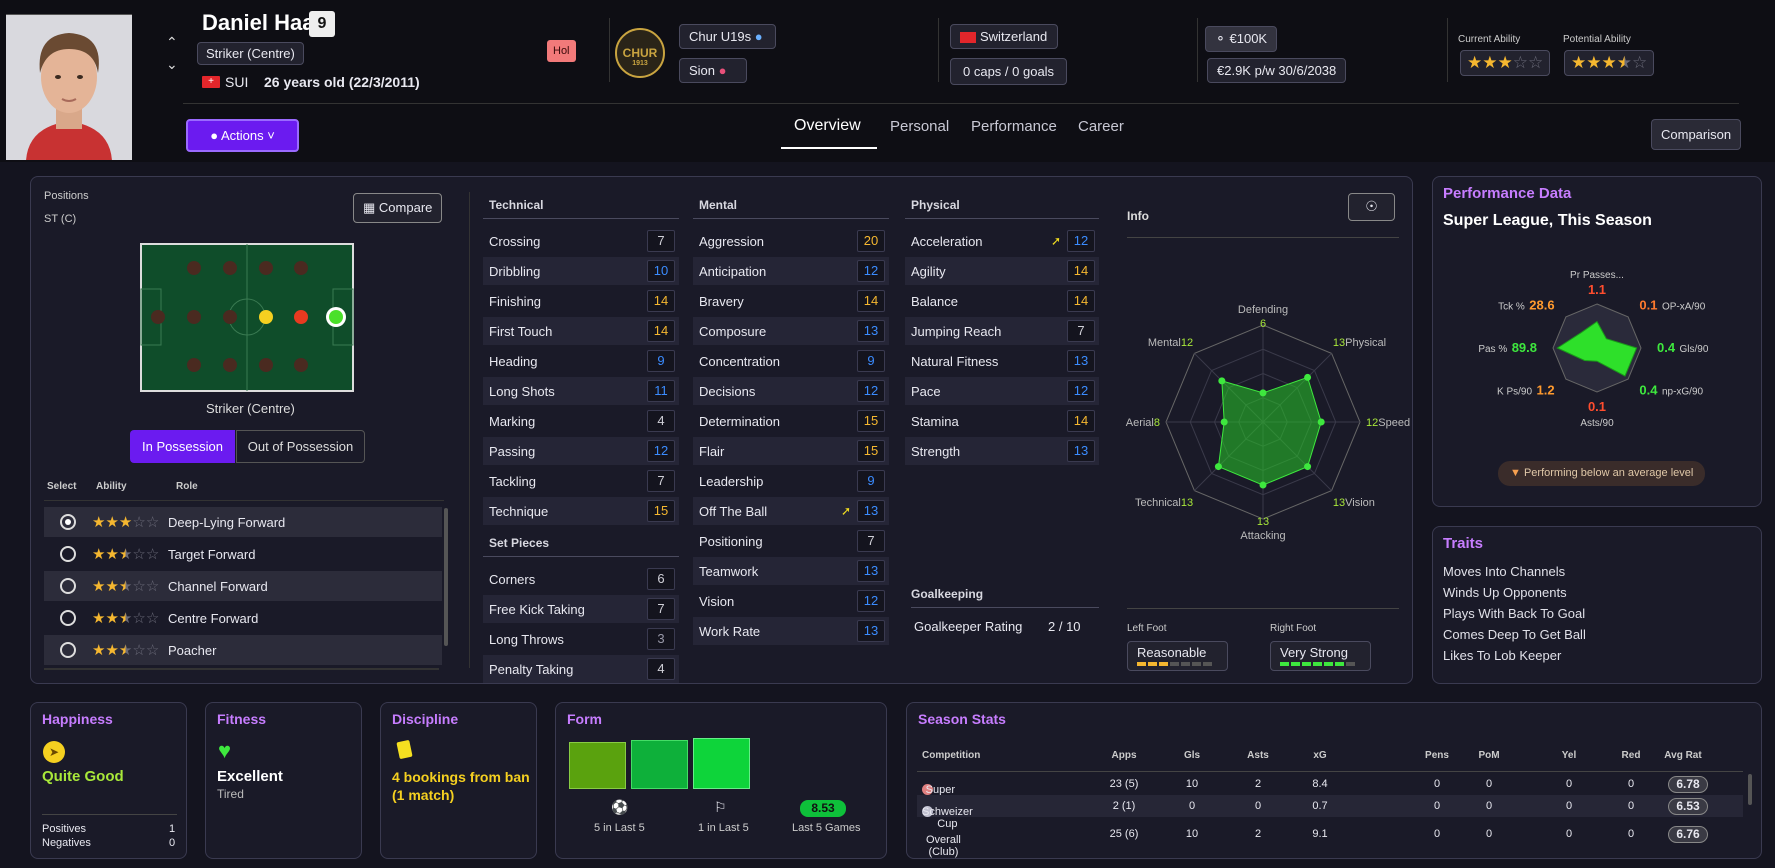 This screenshot has height=868, width=1775. I want to click on attribute-row: Decisions 12, so click(791, 391).